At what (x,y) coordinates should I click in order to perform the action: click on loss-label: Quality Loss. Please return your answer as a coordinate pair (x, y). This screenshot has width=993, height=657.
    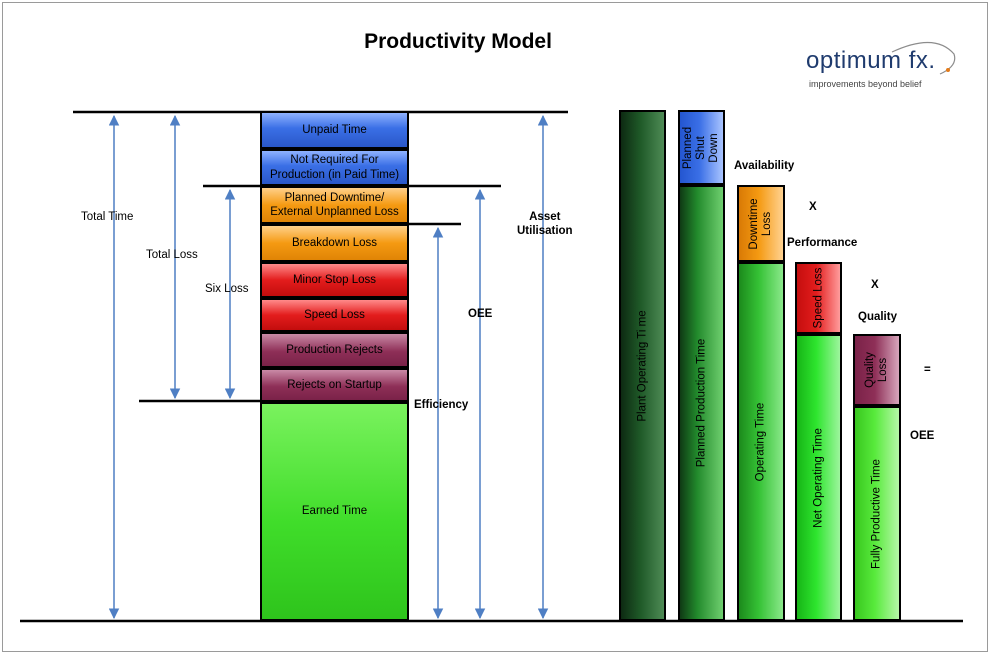
    Looking at the image, I should click on (876, 370).